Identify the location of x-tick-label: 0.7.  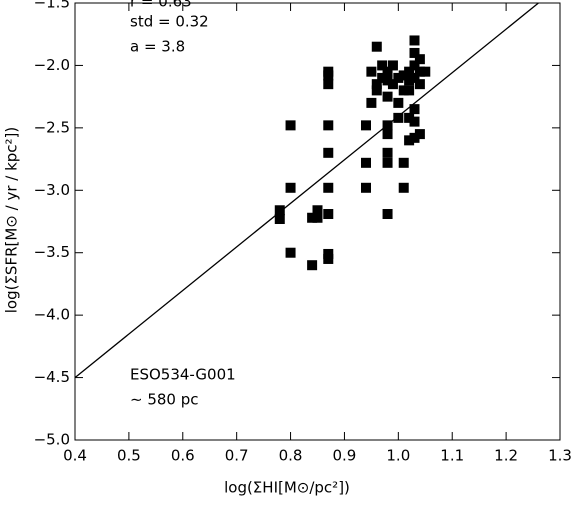
(237, 456).